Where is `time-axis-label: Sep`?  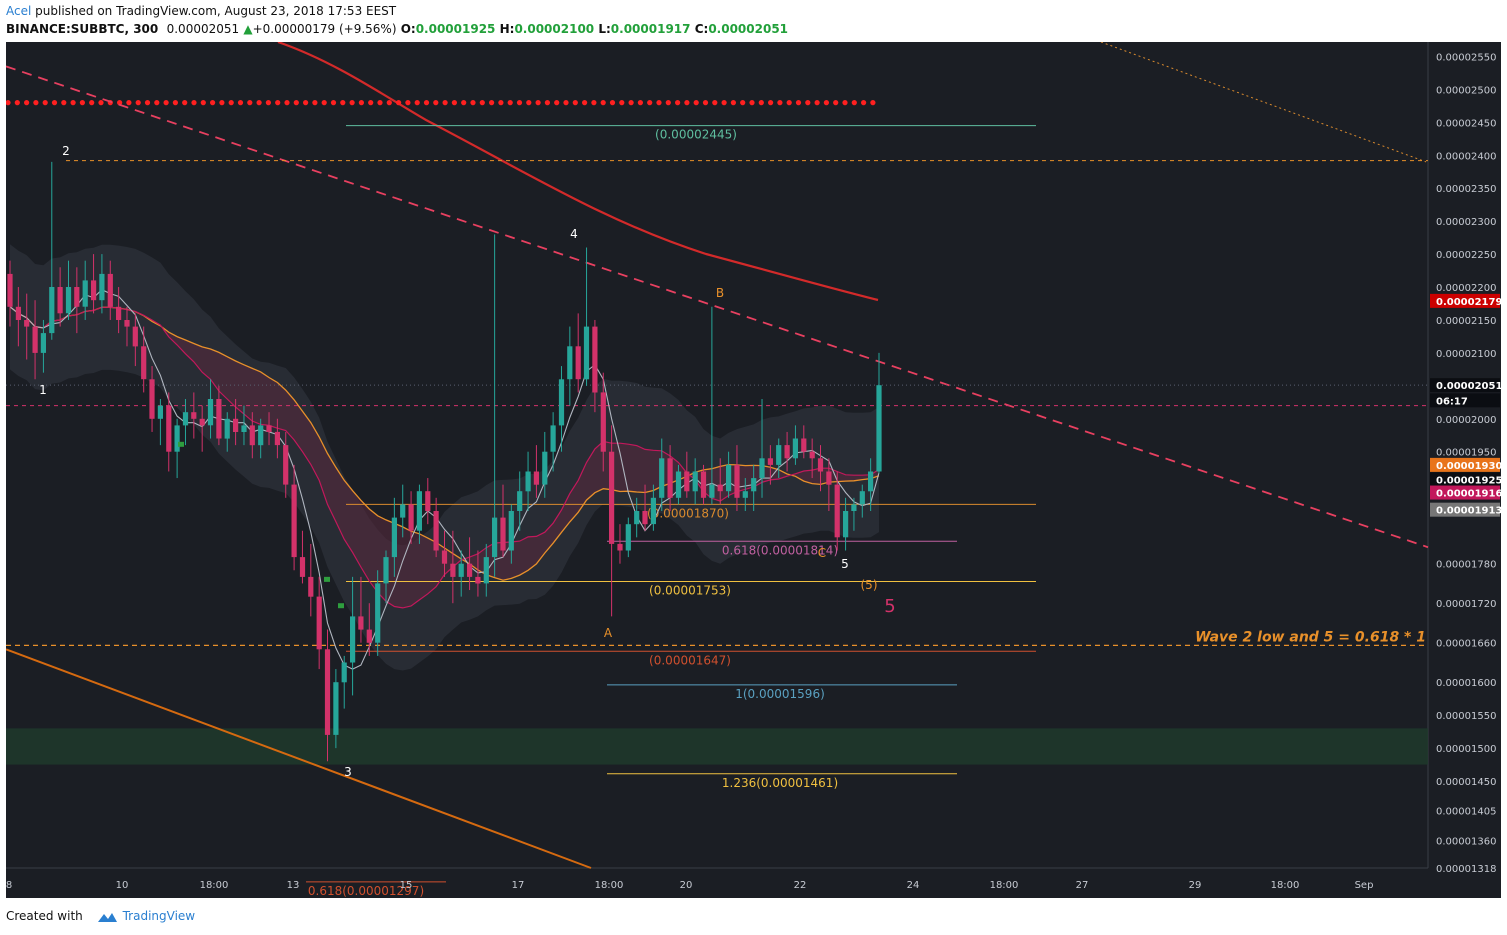
time-axis-label: Sep is located at coordinates (1364, 885).